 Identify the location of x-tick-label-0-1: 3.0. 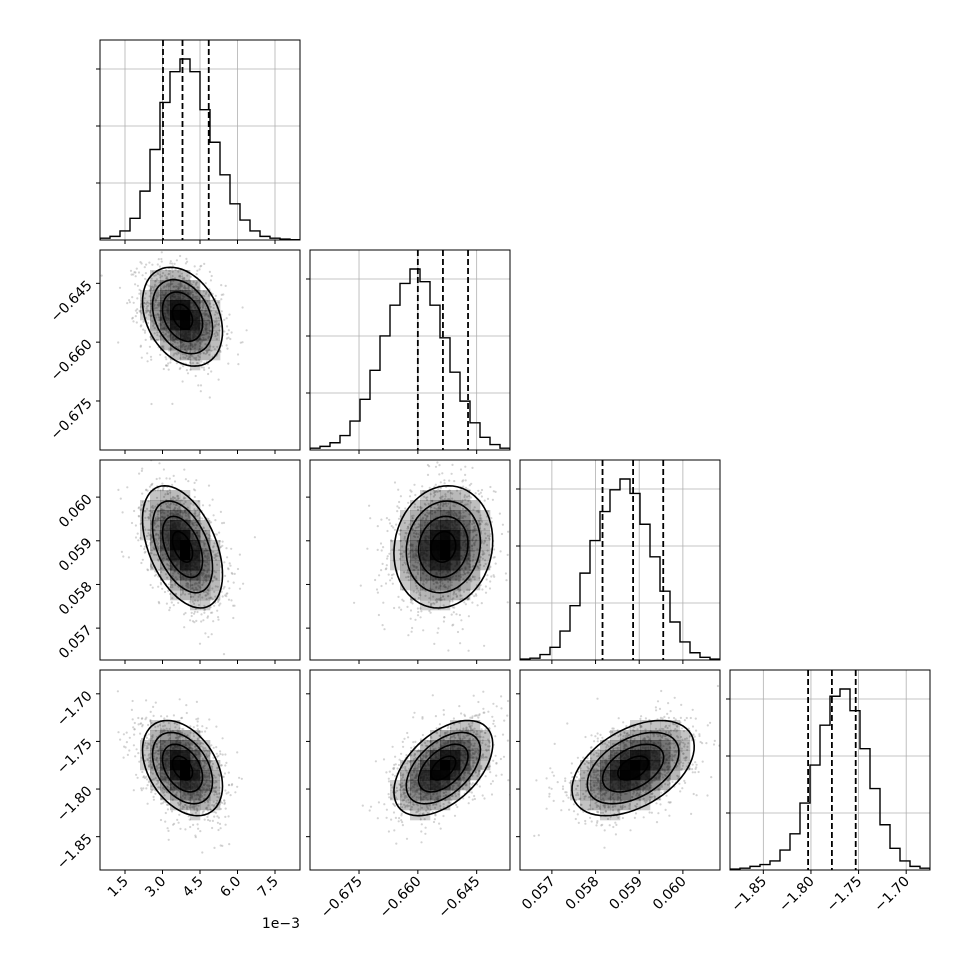
(155, 887).